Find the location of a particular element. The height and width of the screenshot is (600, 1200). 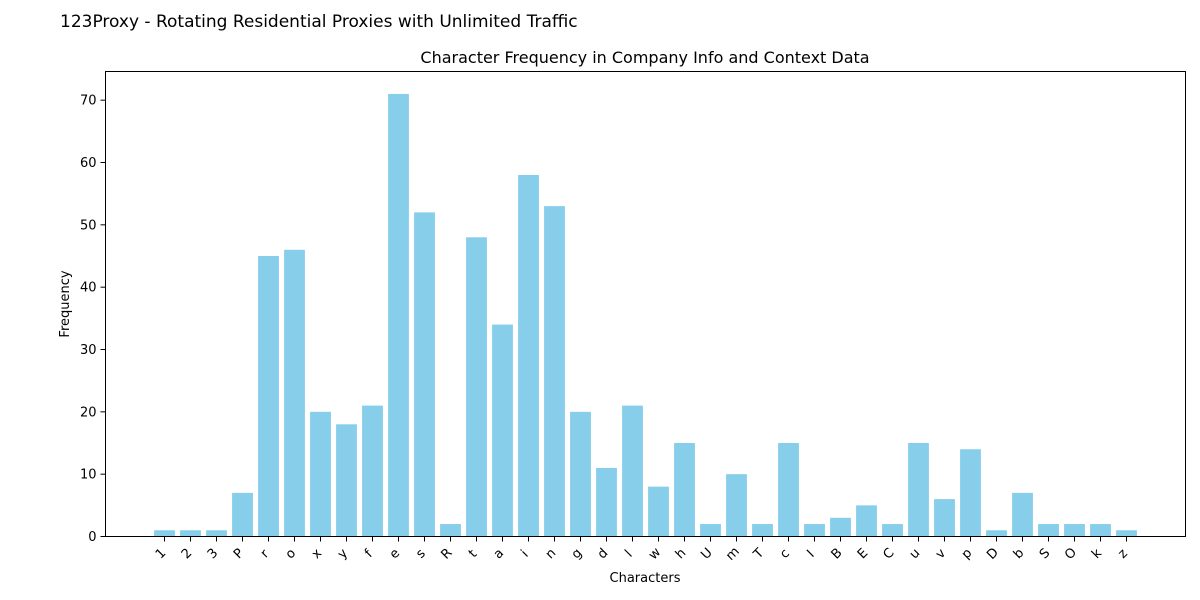

y-tick-label: 60 is located at coordinates (88, 163).